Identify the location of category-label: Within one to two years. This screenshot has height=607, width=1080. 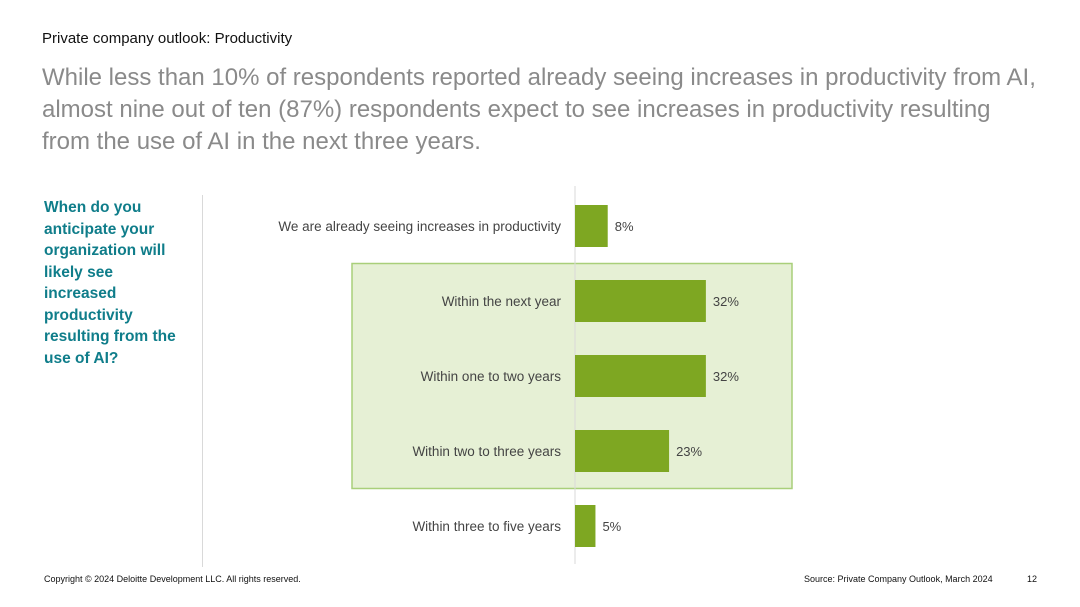
(491, 376).